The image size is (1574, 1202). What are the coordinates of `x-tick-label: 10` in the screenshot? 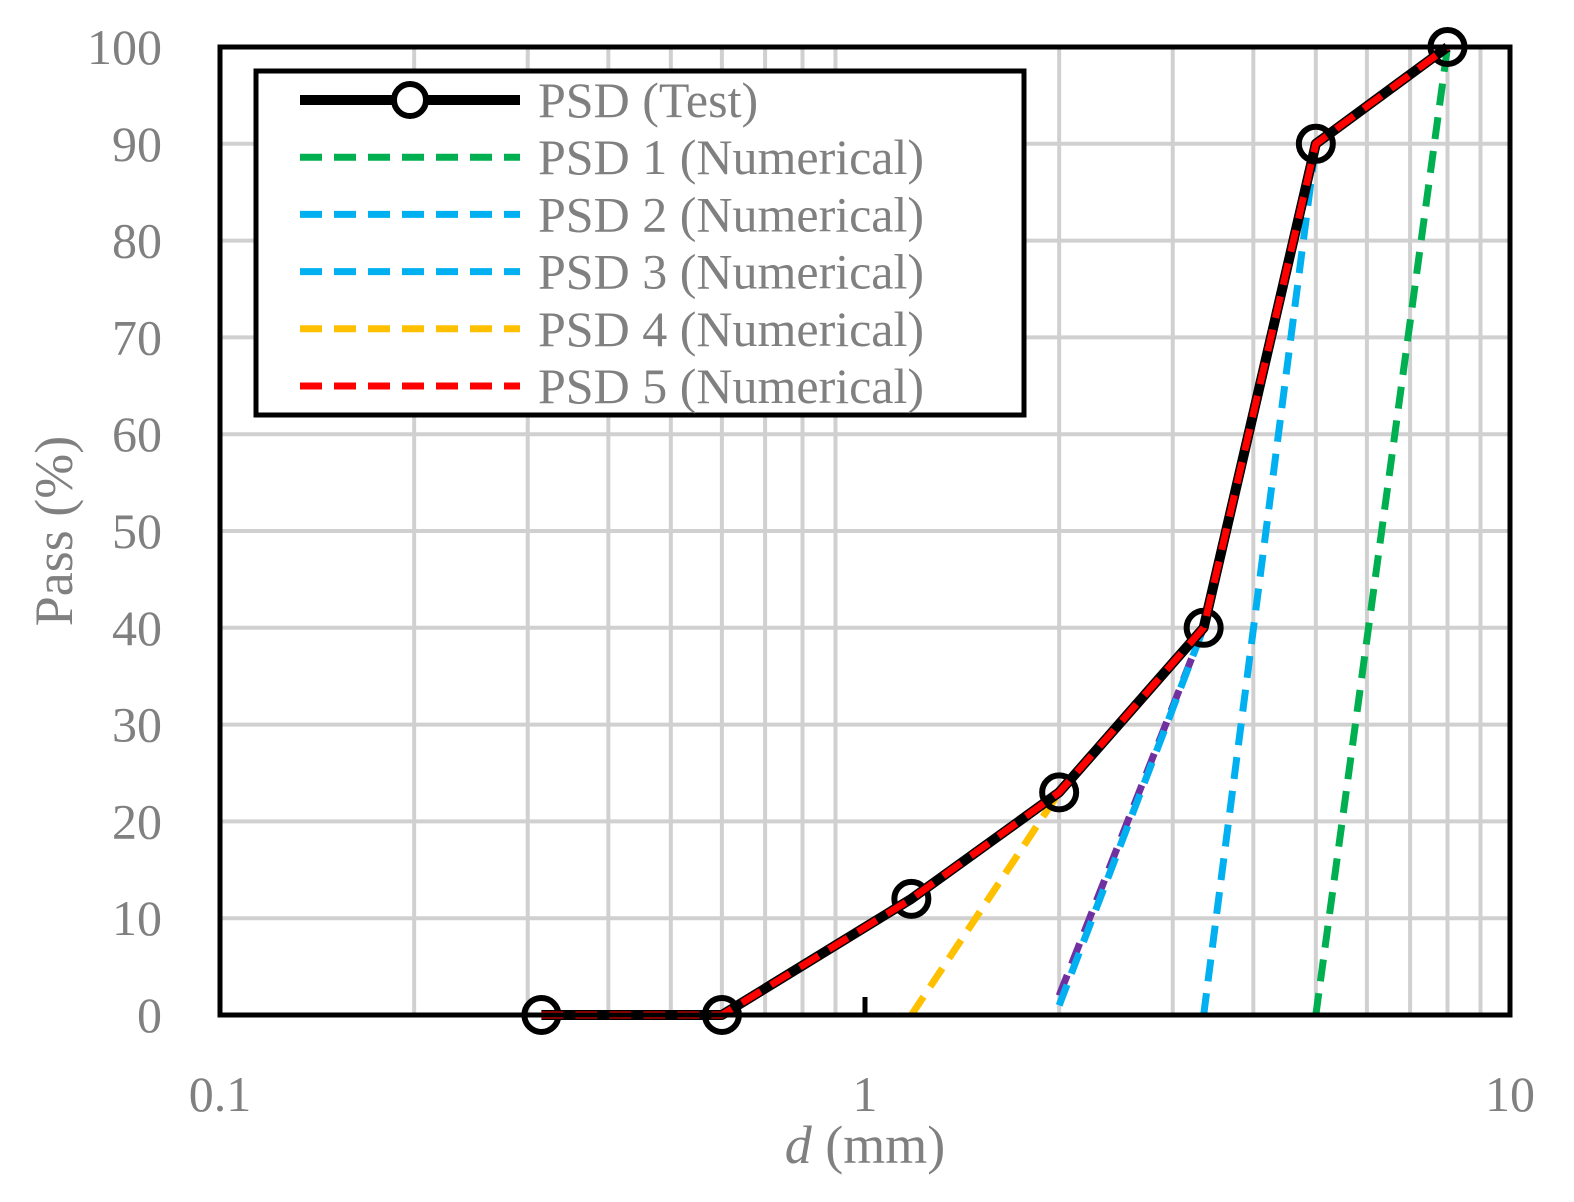 It's located at (1510, 1094).